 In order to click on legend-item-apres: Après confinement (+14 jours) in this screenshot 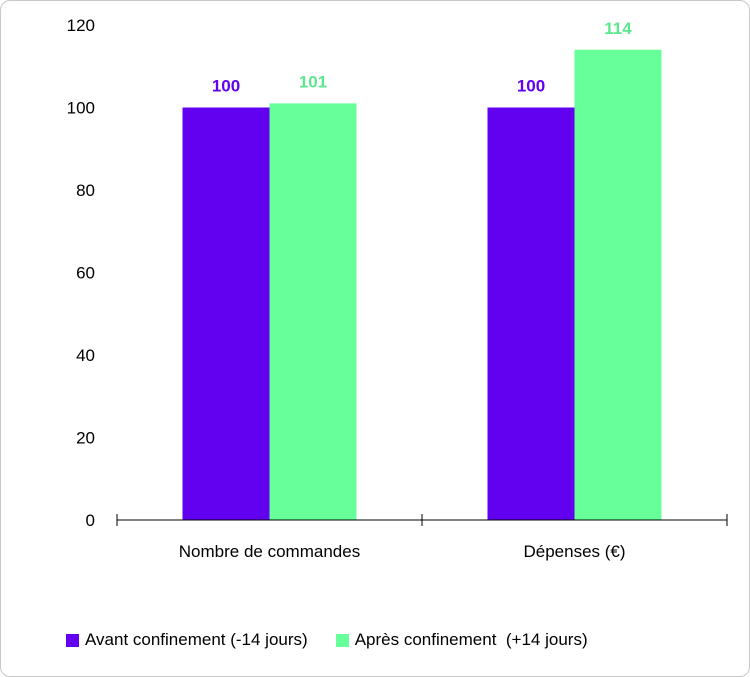, I will do `click(461, 640)`.